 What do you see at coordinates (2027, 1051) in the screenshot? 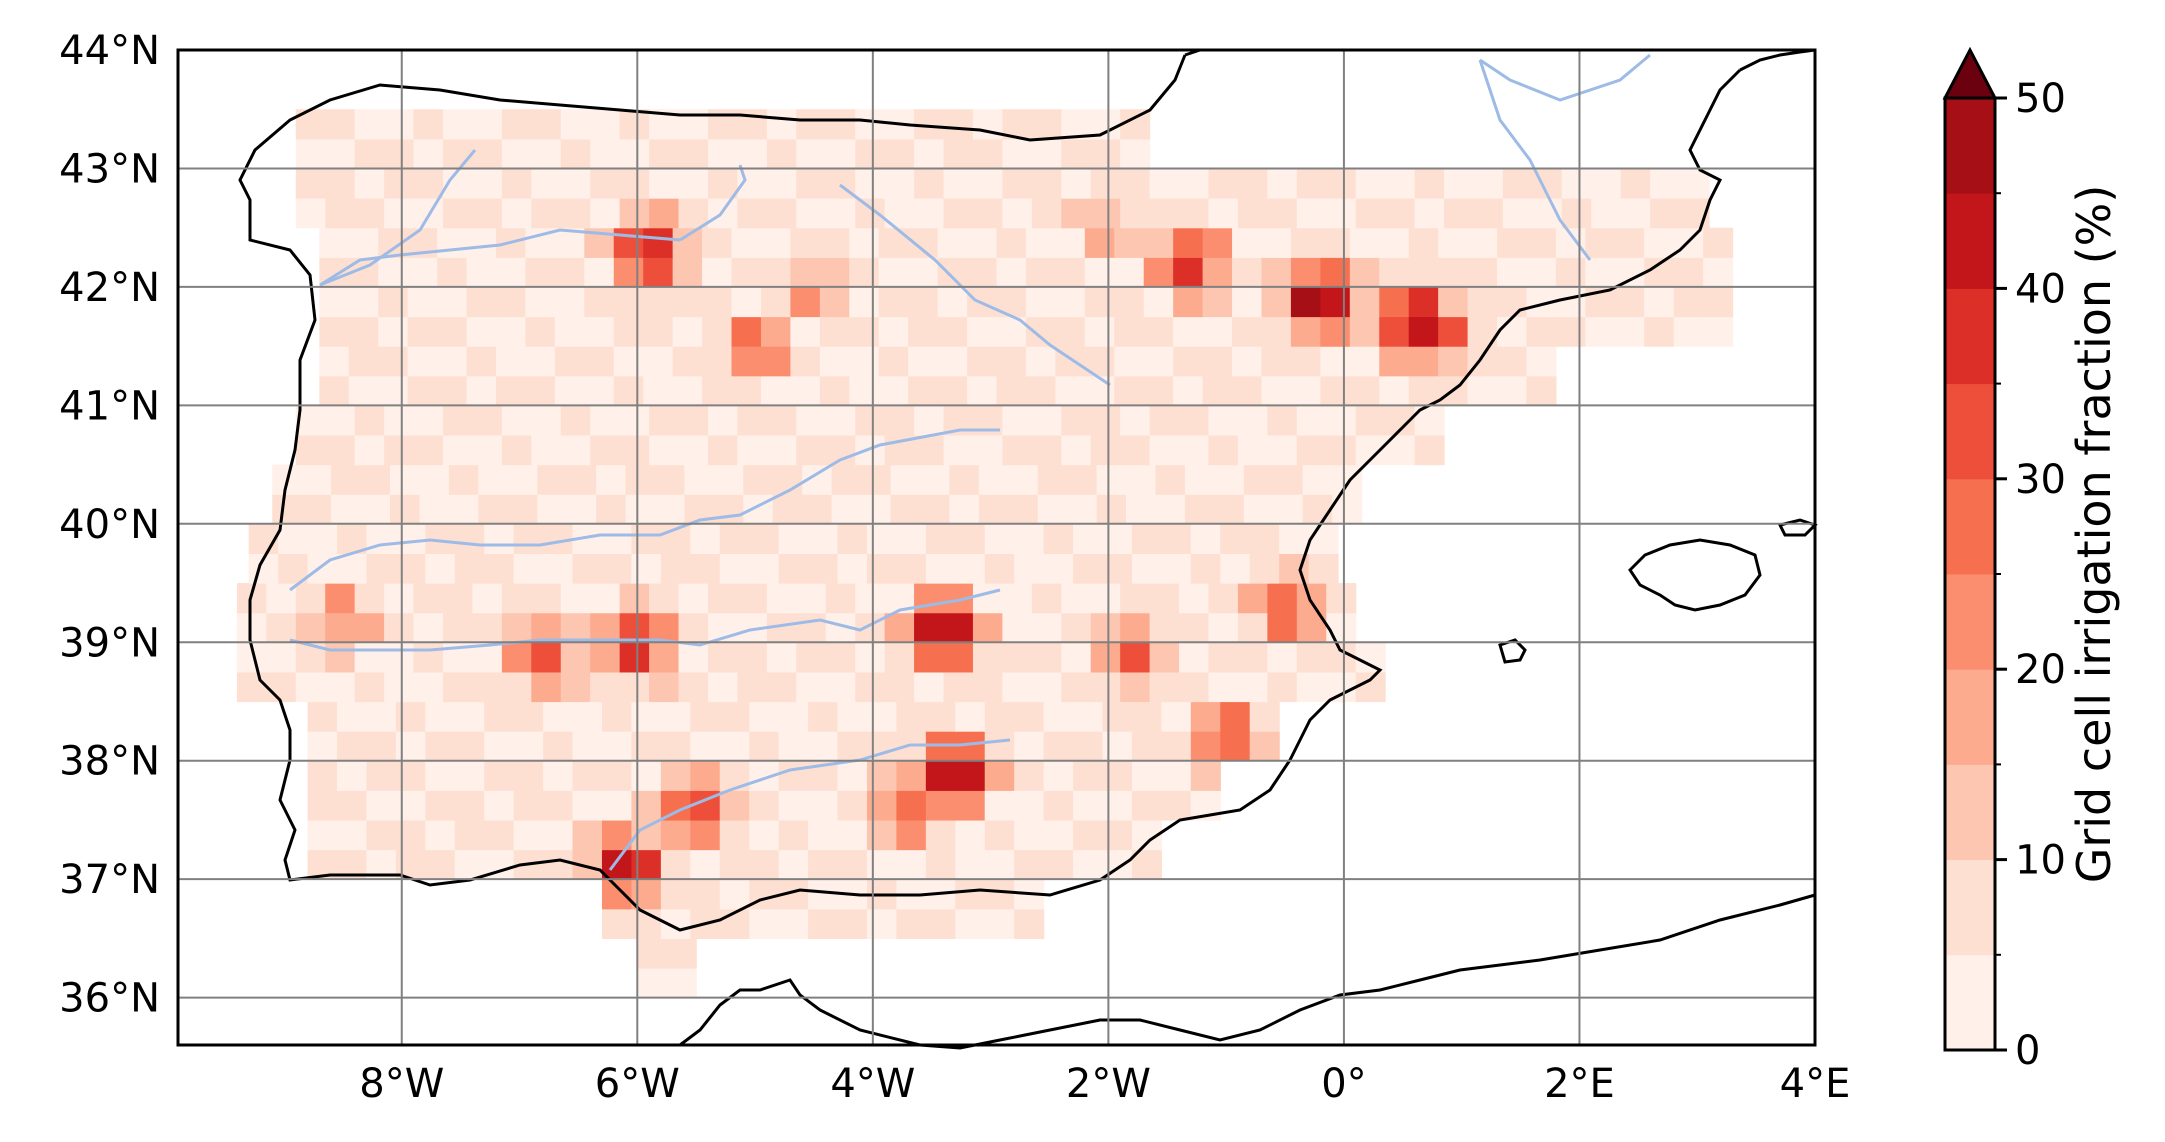
I see `colorbar-tick-label: 0` at bounding box center [2027, 1051].